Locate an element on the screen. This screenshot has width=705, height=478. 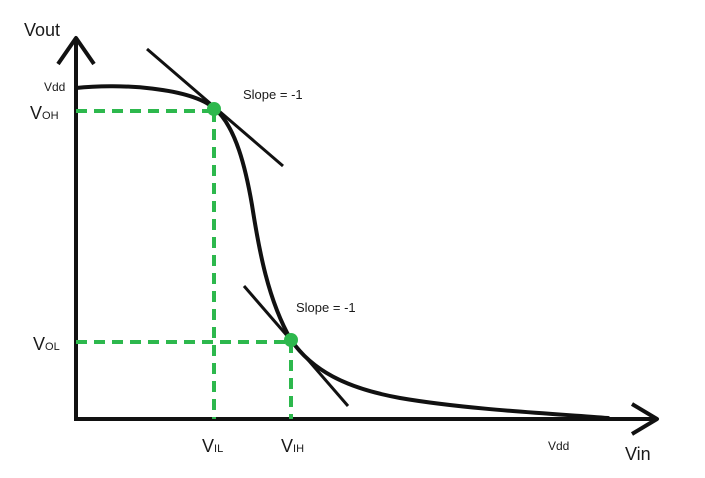
voh-vil-point is located at coordinates (214, 109).